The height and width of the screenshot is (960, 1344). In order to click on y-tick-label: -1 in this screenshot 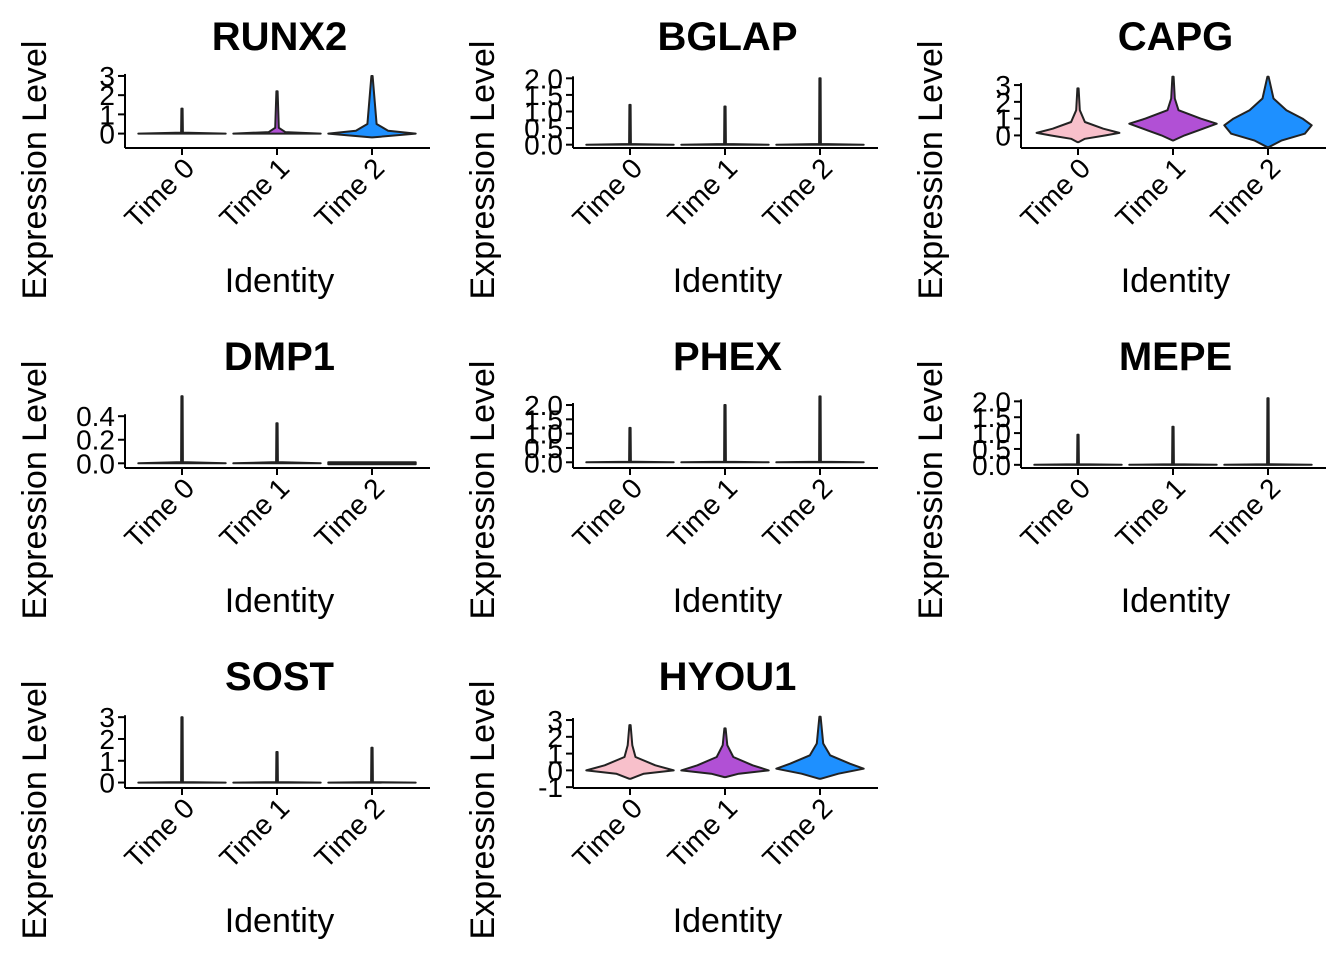, I will do `click(550, 787)`.